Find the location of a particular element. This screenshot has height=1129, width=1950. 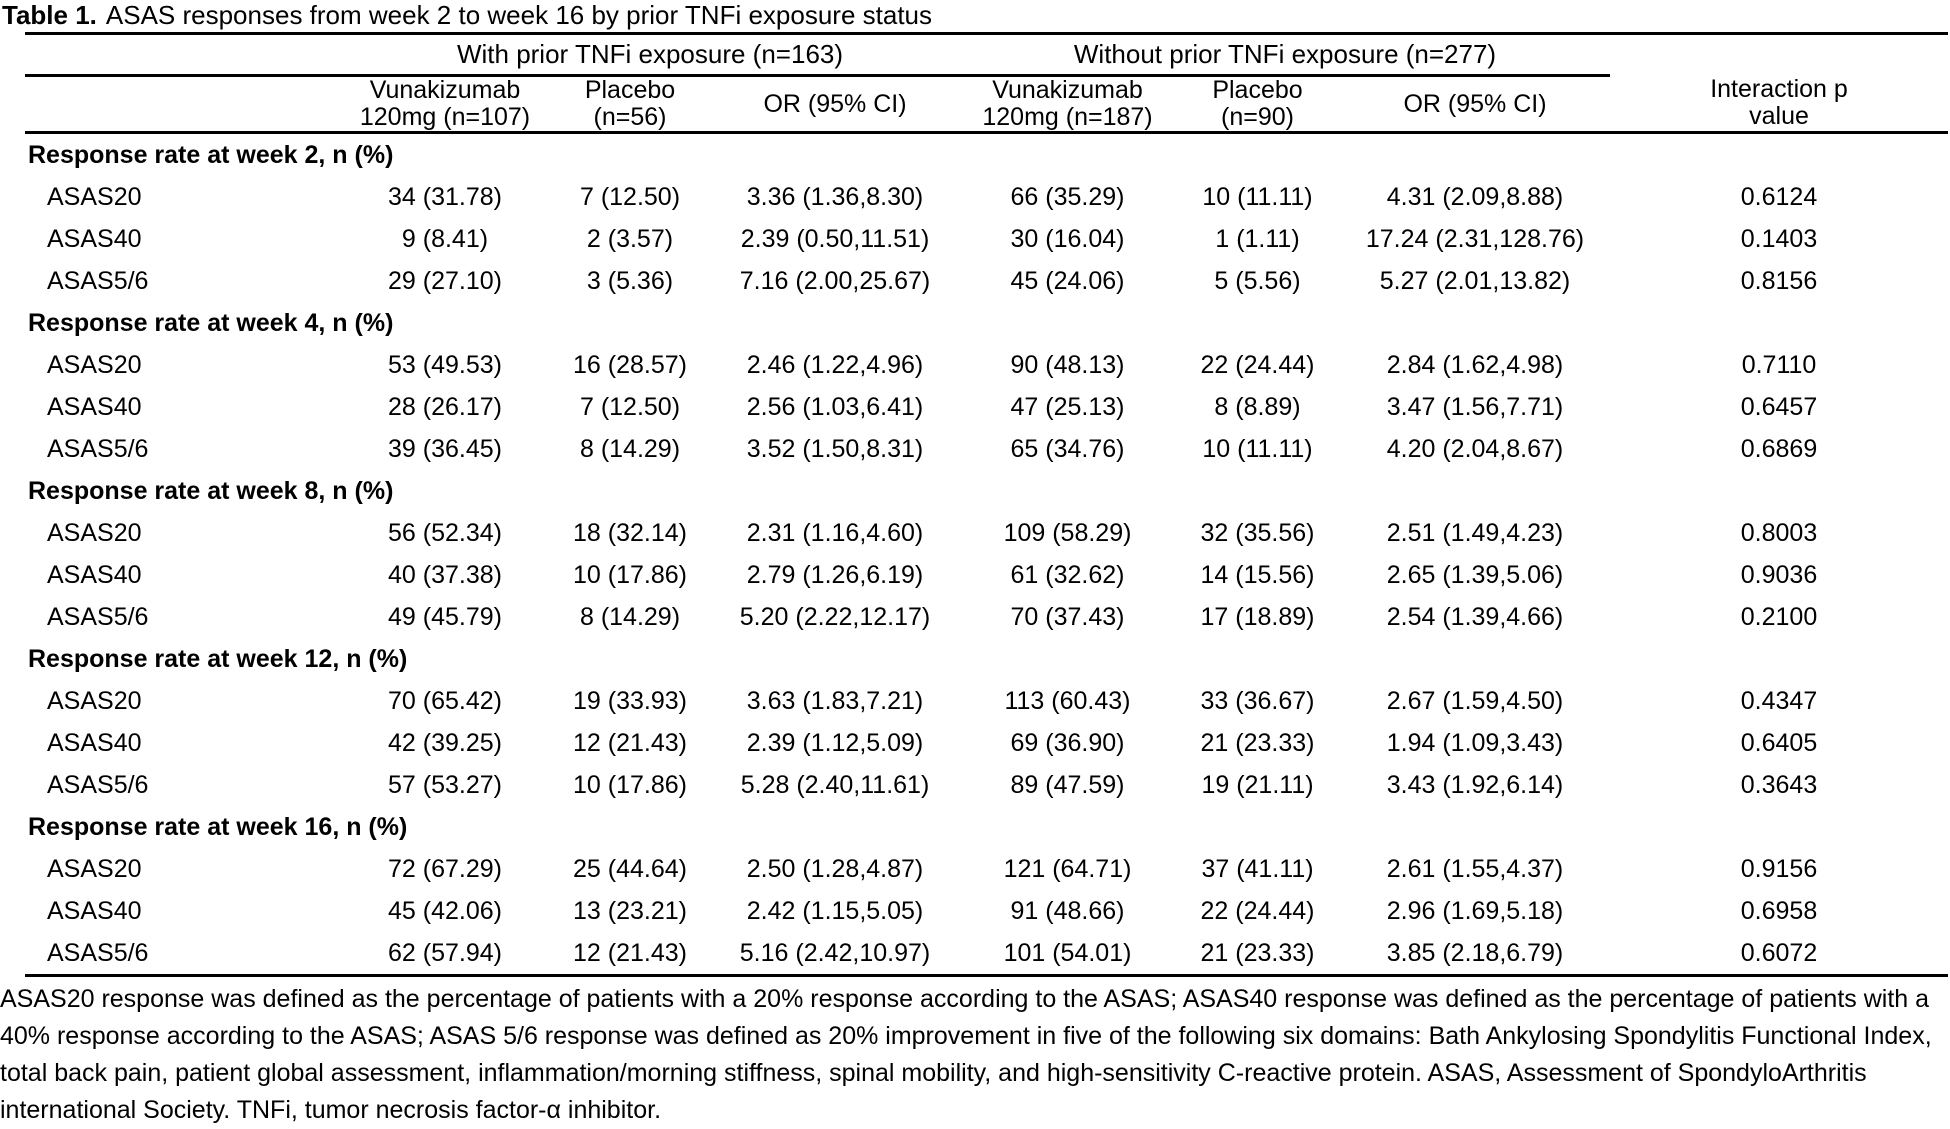

section-header-row: Response rate at week 8, n (%) is located at coordinates (986, 491).